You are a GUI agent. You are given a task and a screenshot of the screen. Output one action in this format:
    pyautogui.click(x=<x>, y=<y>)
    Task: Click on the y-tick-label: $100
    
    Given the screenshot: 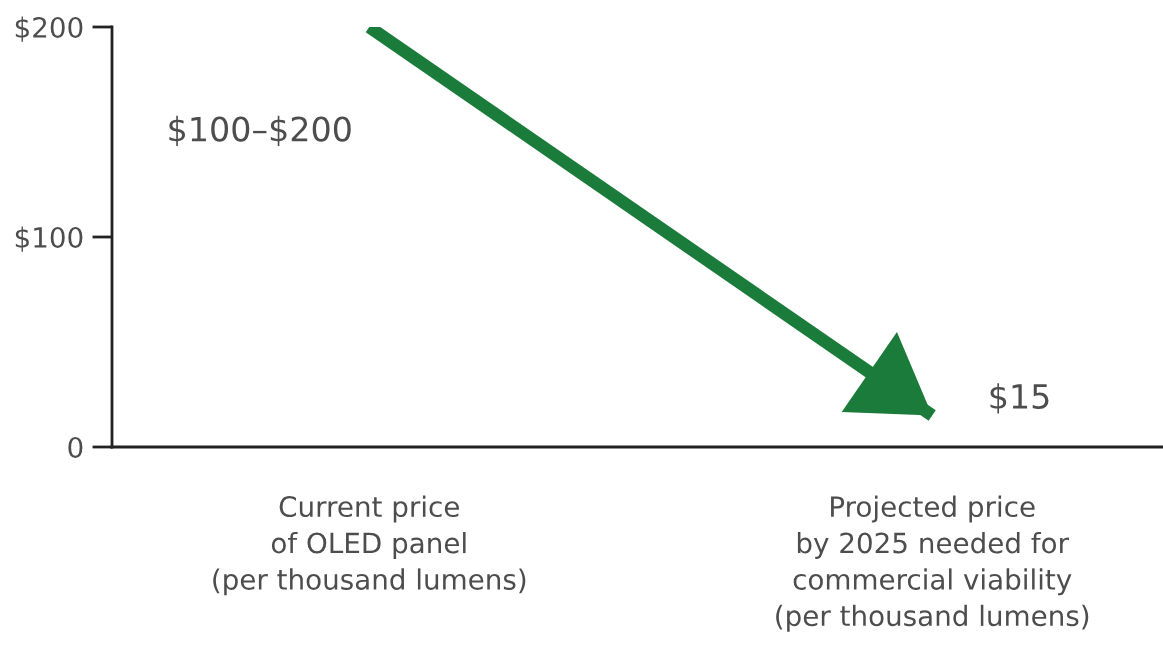 What is the action you would take?
    pyautogui.click(x=49, y=239)
    